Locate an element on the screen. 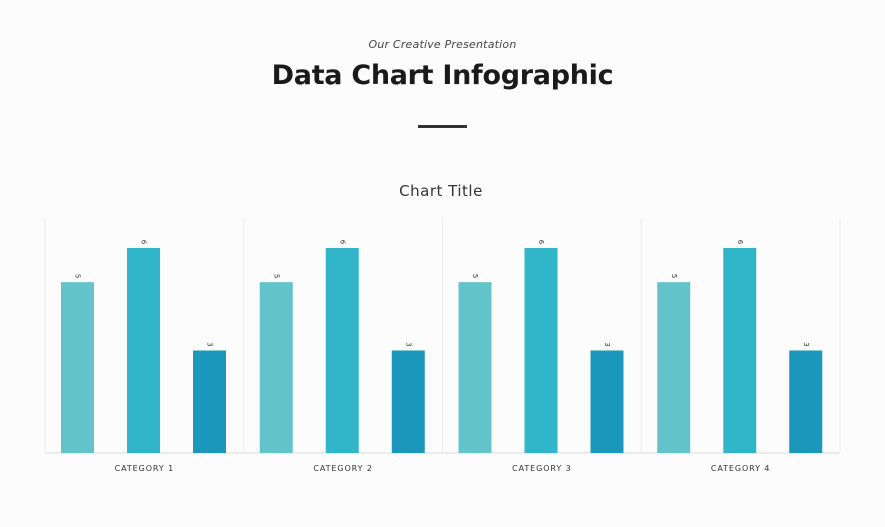 Image resolution: width=885 pixels, height=527 pixels. bar-cat1-series3 is located at coordinates (209, 401).